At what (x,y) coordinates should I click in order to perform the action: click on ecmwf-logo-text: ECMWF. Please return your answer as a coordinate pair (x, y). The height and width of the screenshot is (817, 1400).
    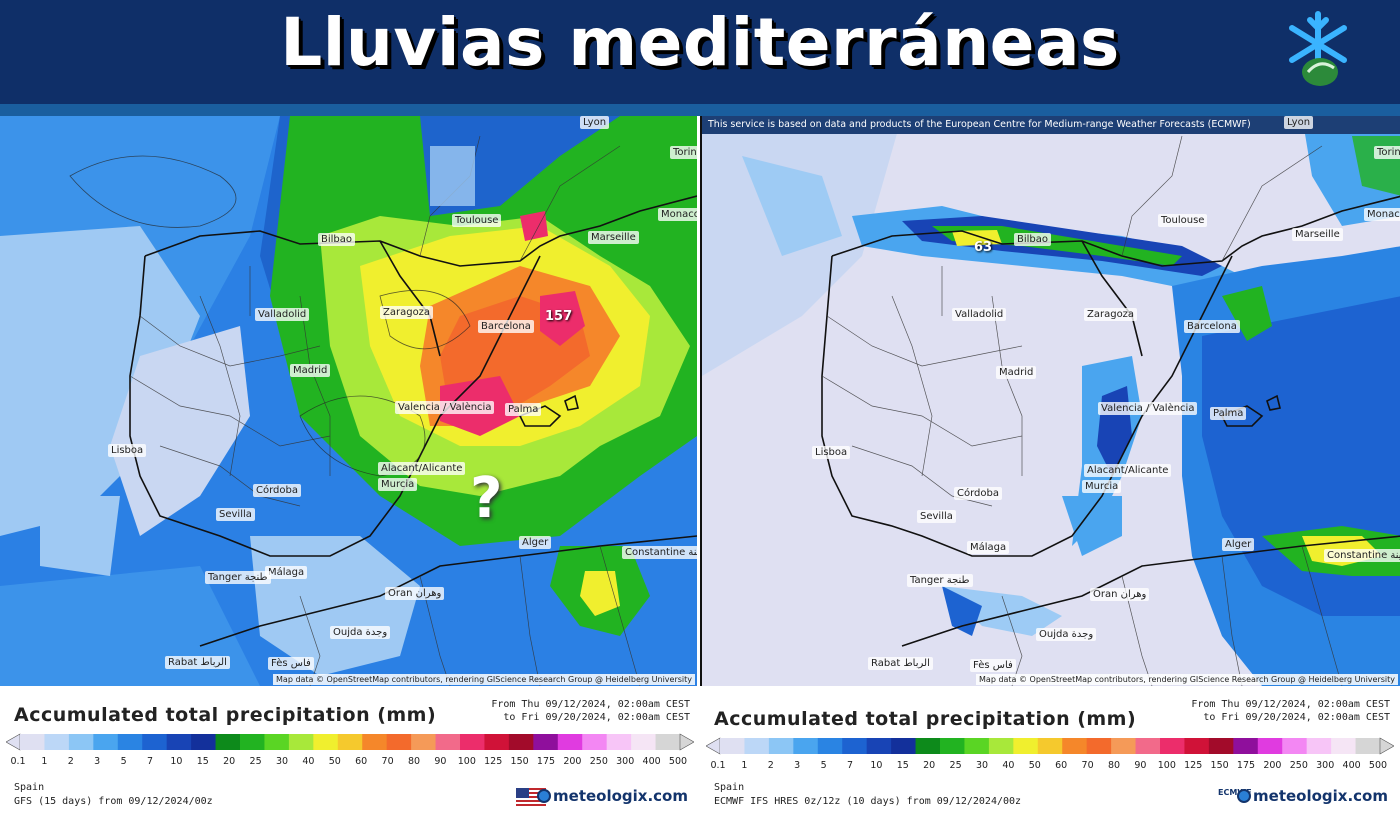
    Looking at the image, I should click on (1235, 792).